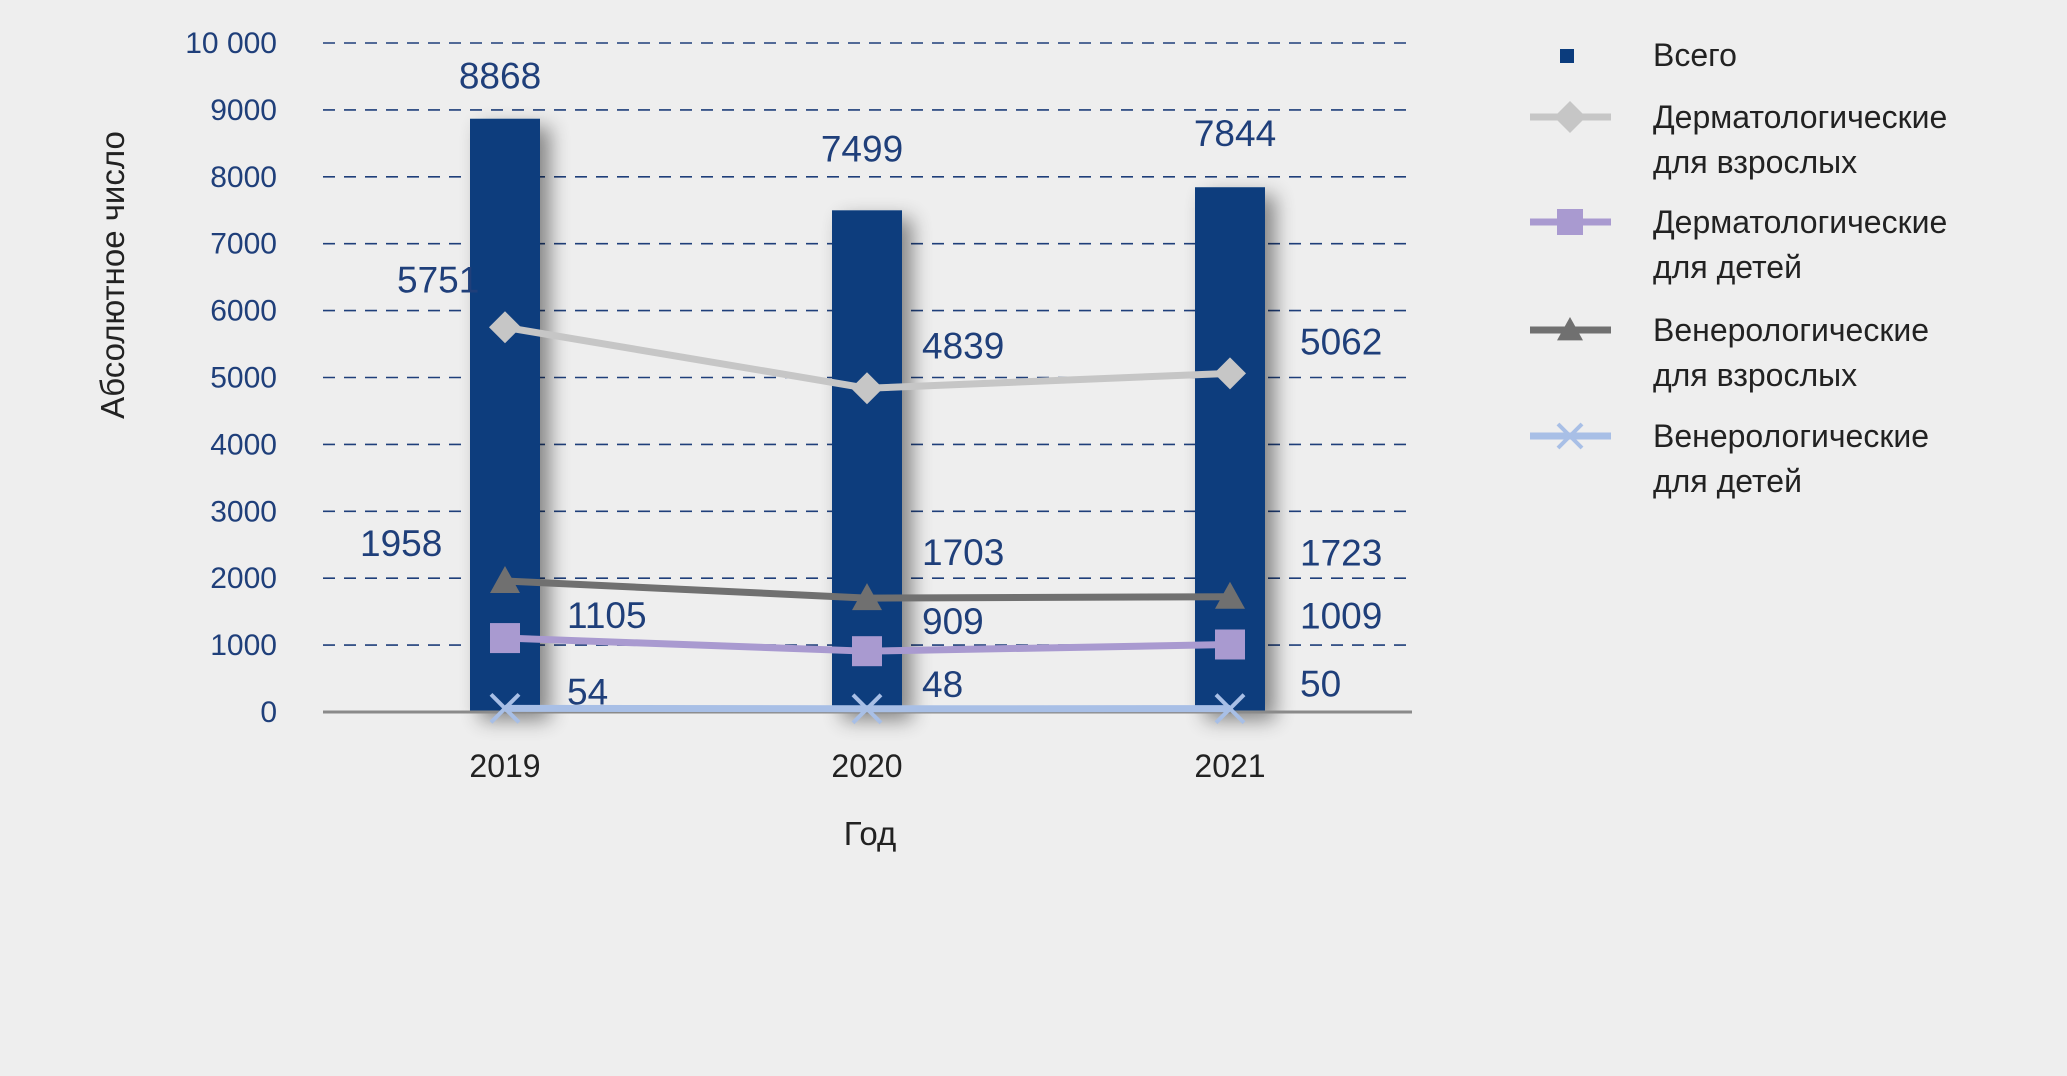 The image size is (2067, 1076). What do you see at coordinates (504, 766) in the screenshot?
I see `x-tick-label-2019: 2019` at bounding box center [504, 766].